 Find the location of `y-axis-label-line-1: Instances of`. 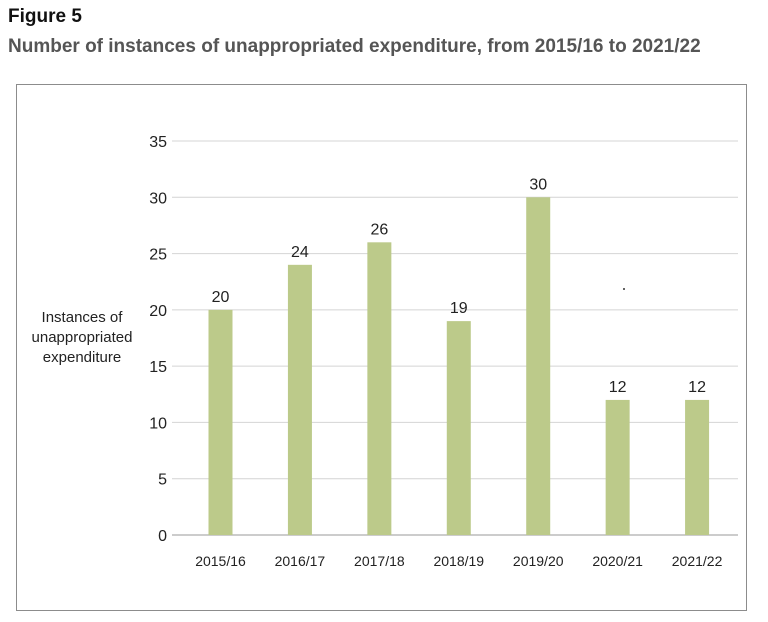

y-axis-label-line-1: Instances of is located at coordinates (82, 317).